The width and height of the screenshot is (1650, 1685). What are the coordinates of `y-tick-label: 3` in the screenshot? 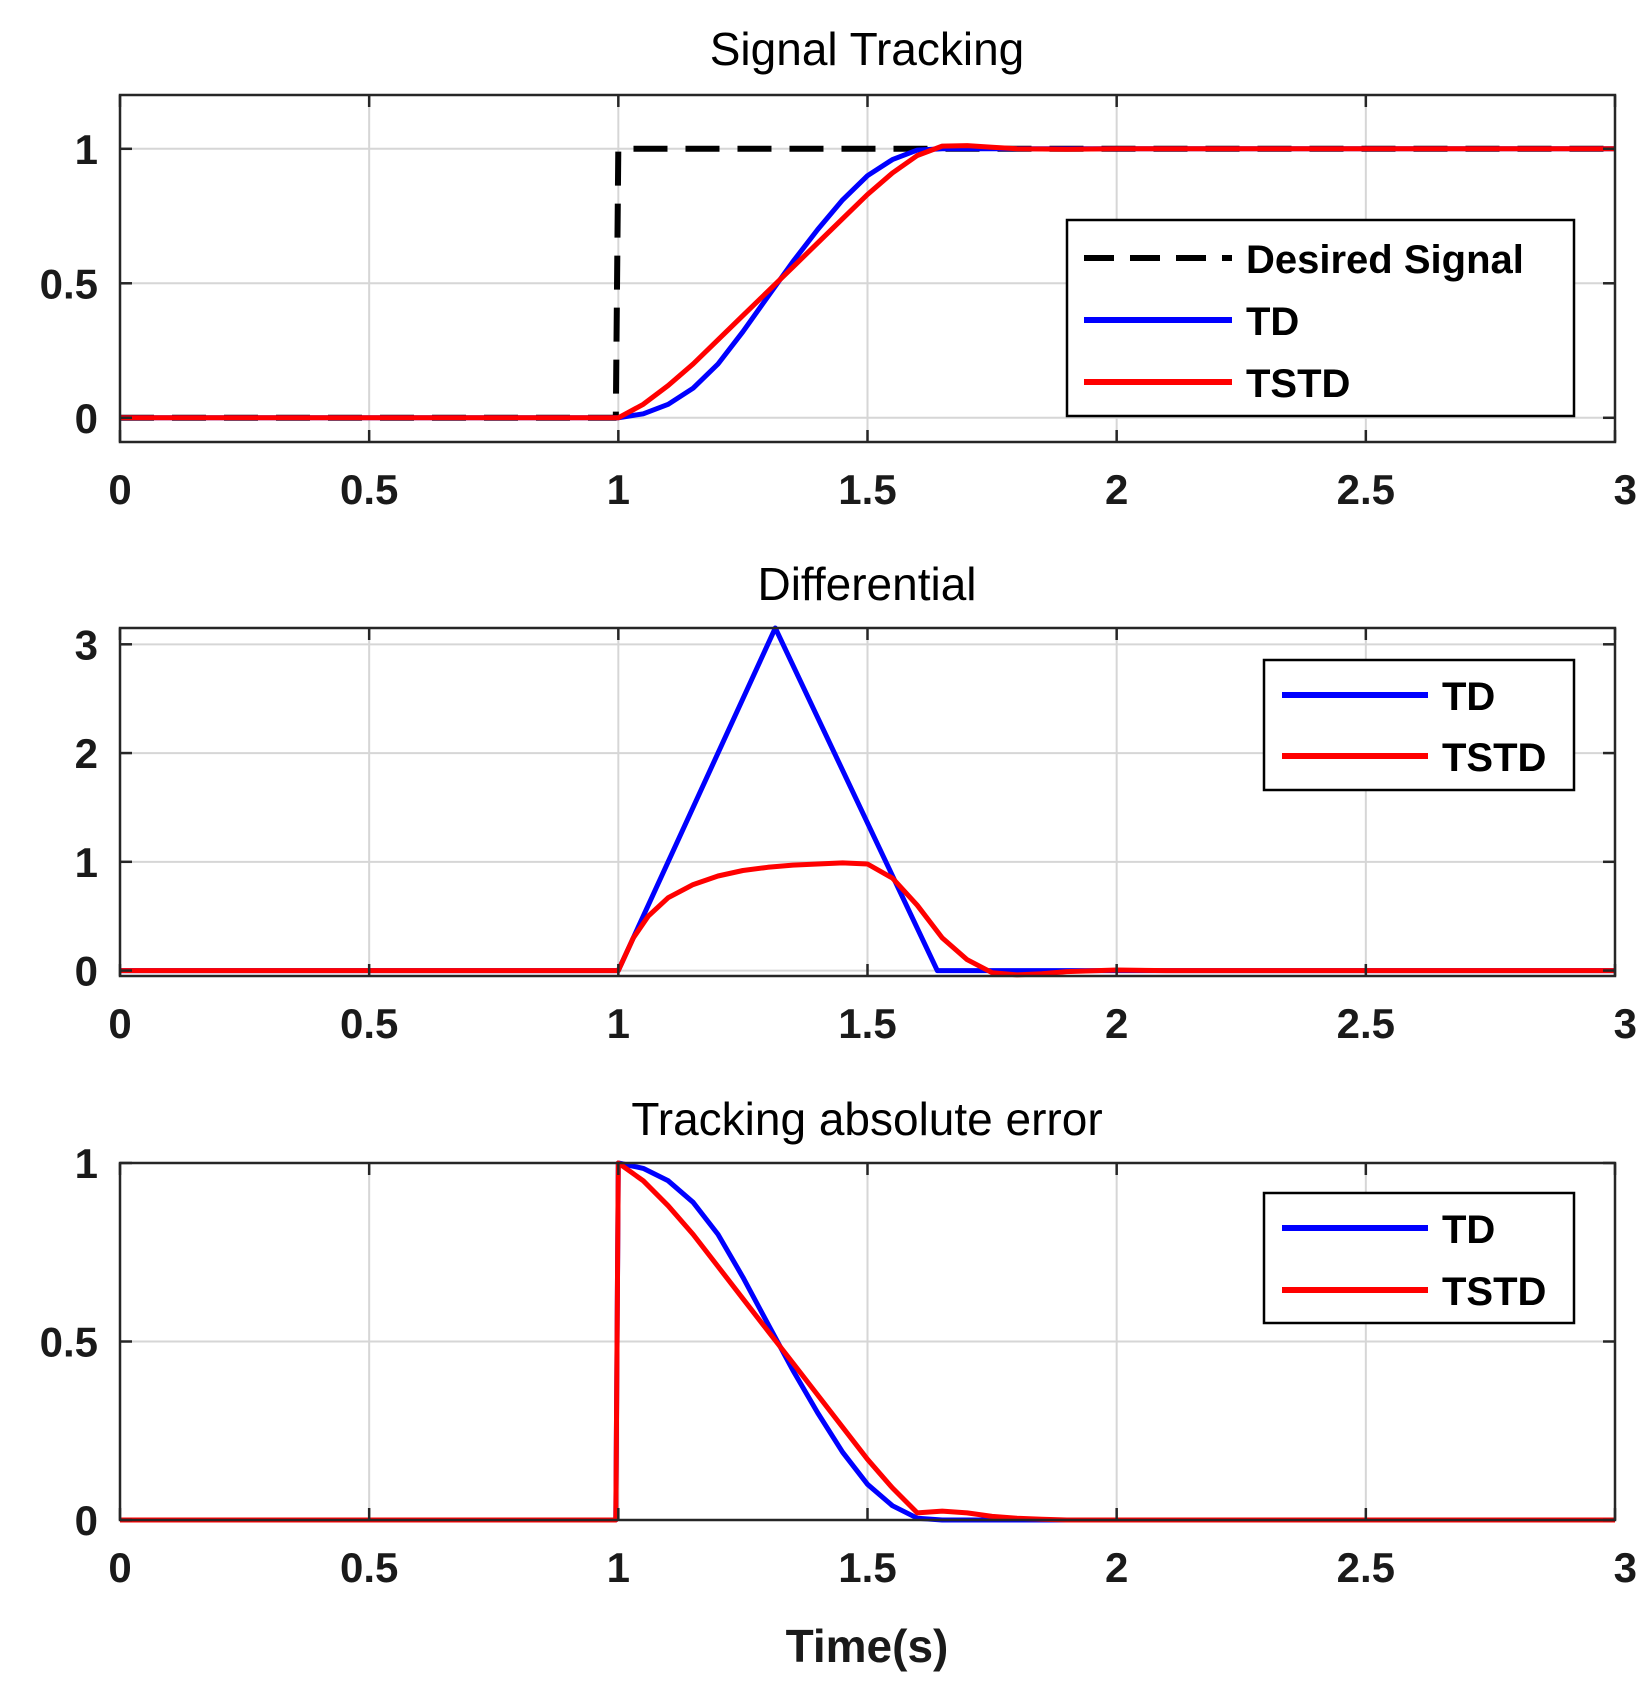 It's located at (86, 644).